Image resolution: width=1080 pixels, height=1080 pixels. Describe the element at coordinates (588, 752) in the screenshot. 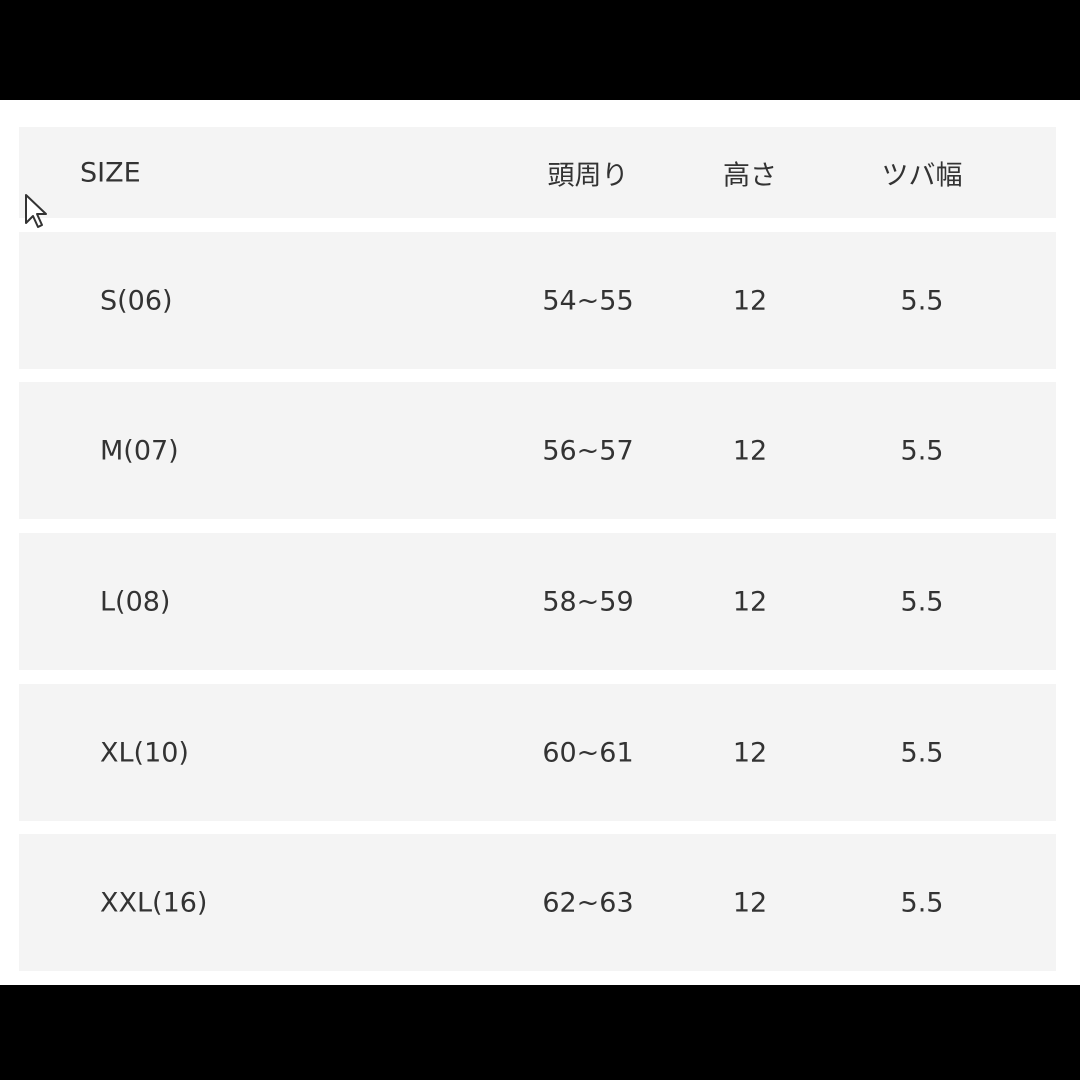

I see `cell-head-circumference: 60~61` at that location.